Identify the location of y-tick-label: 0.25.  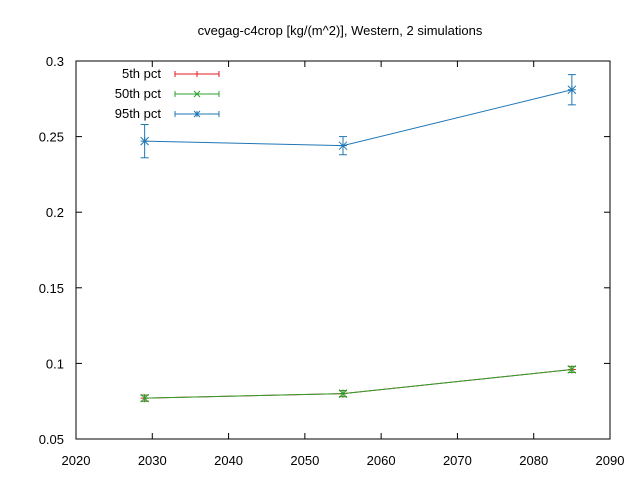
(51, 137).